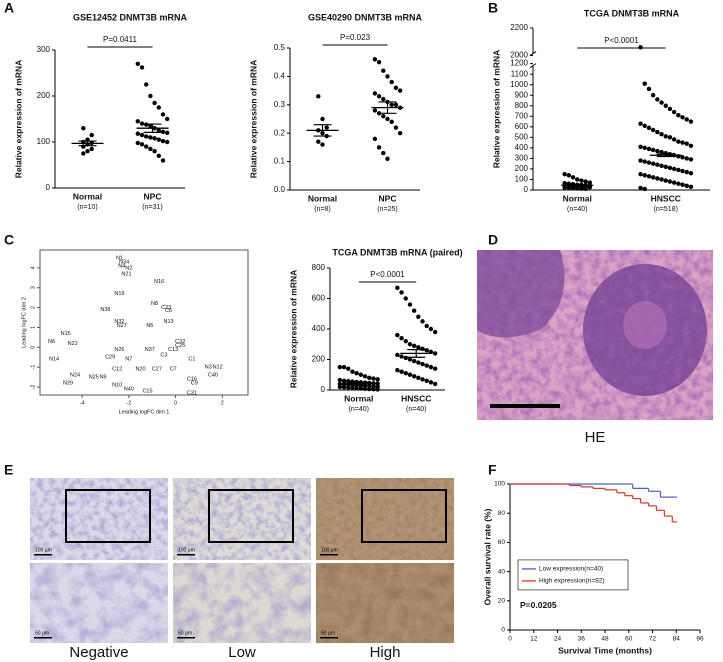 This screenshot has width=723, height=662. Describe the element at coordinates (582, 639) in the screenshot. I see `x-tick-label: 36` at that location.